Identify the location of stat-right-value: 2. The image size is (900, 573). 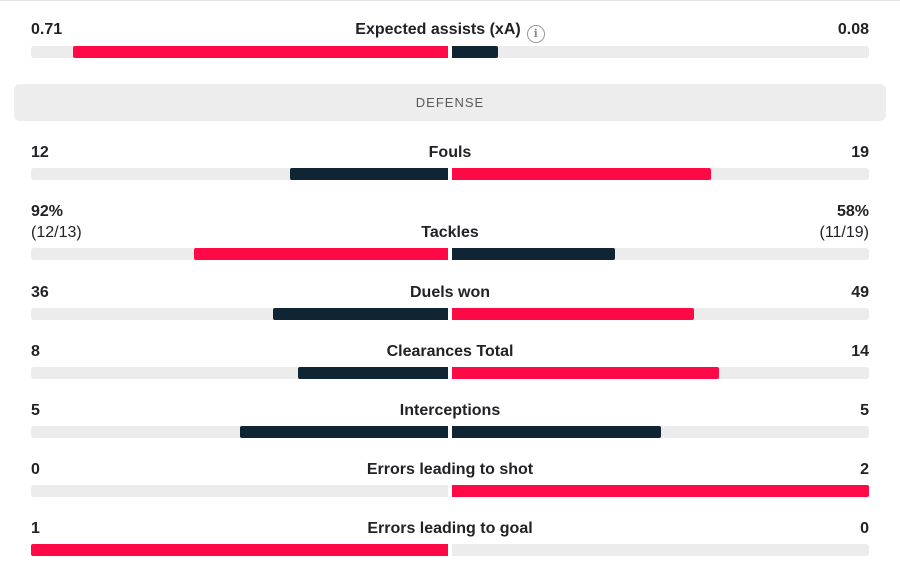
(864, 469).